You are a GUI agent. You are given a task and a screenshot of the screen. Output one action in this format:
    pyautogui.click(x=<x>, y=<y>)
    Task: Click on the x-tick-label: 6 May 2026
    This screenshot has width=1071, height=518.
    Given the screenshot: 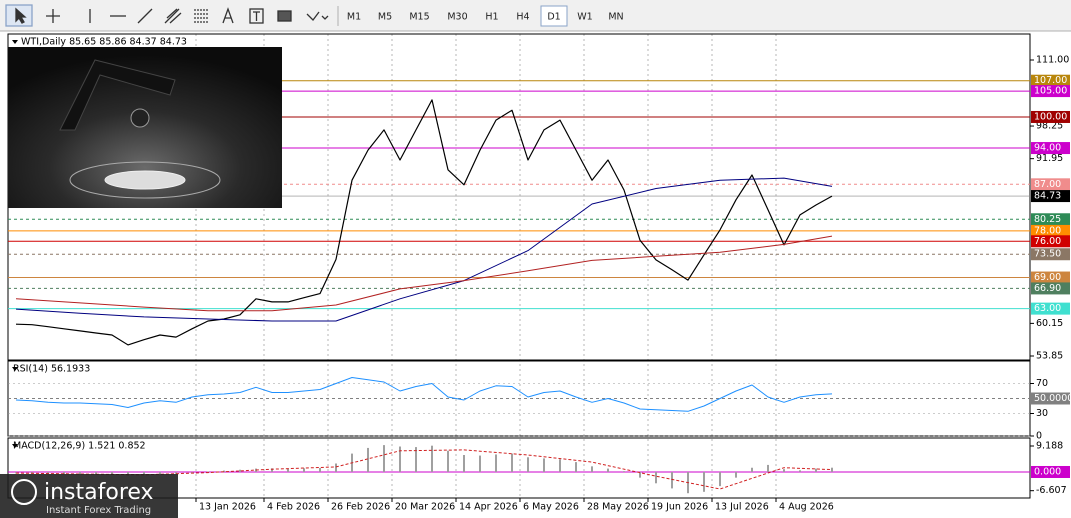 What is the action you would take?
    pyautogui.click(x=551, y=507)
    